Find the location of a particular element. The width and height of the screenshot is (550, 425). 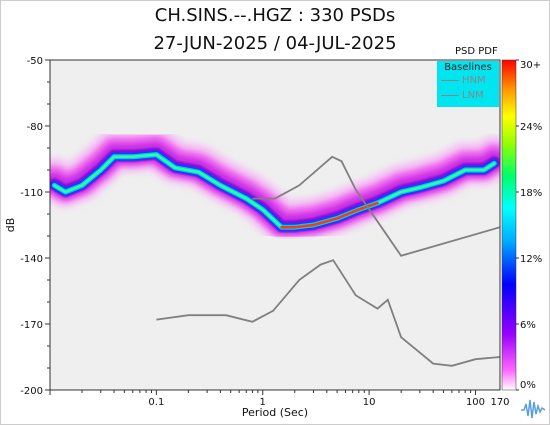

colorbar-tick-label: 24% is located at coordinates (531, 127).